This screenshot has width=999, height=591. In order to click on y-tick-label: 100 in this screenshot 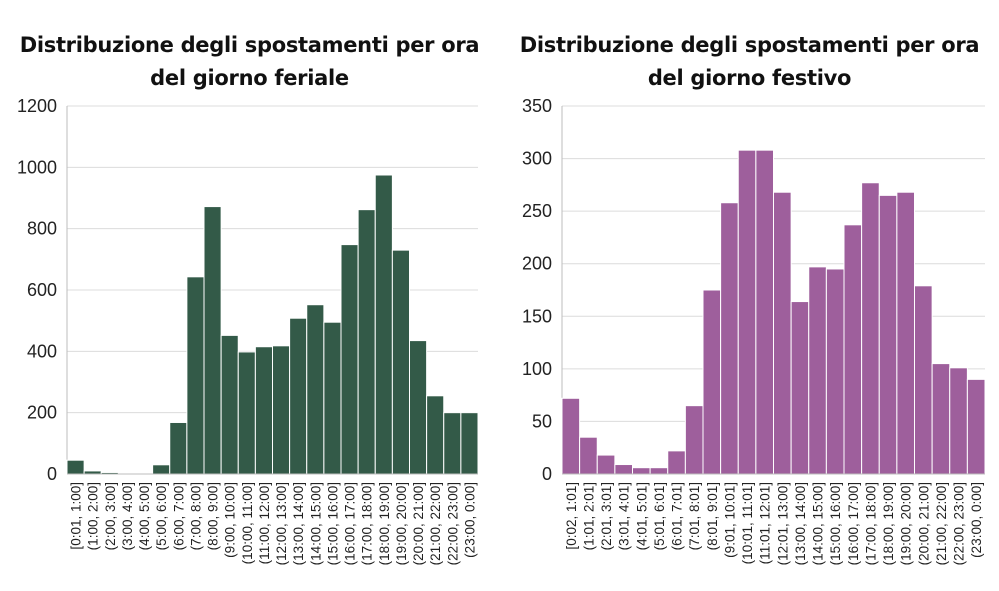, I will do `click(537, 369)`.